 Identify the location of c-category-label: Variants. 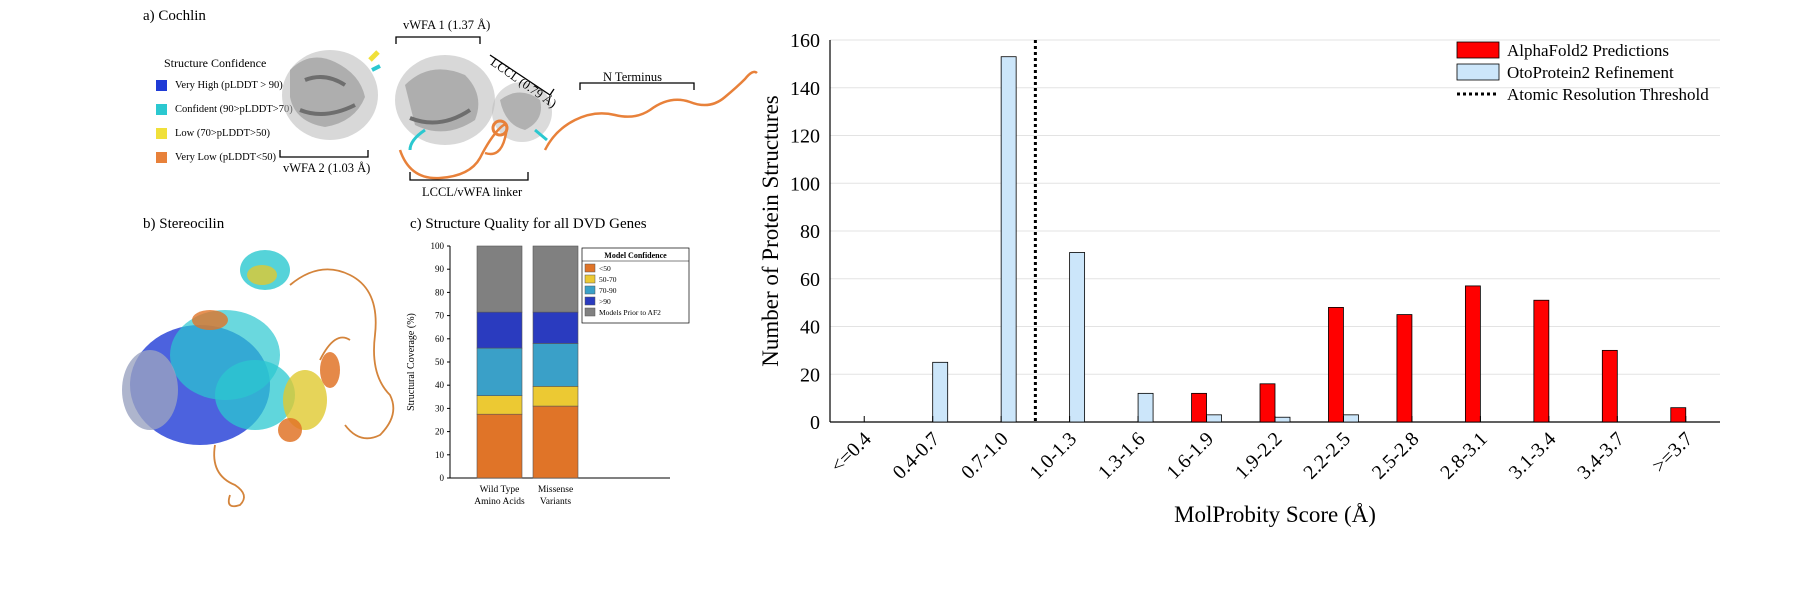
(555, 502).